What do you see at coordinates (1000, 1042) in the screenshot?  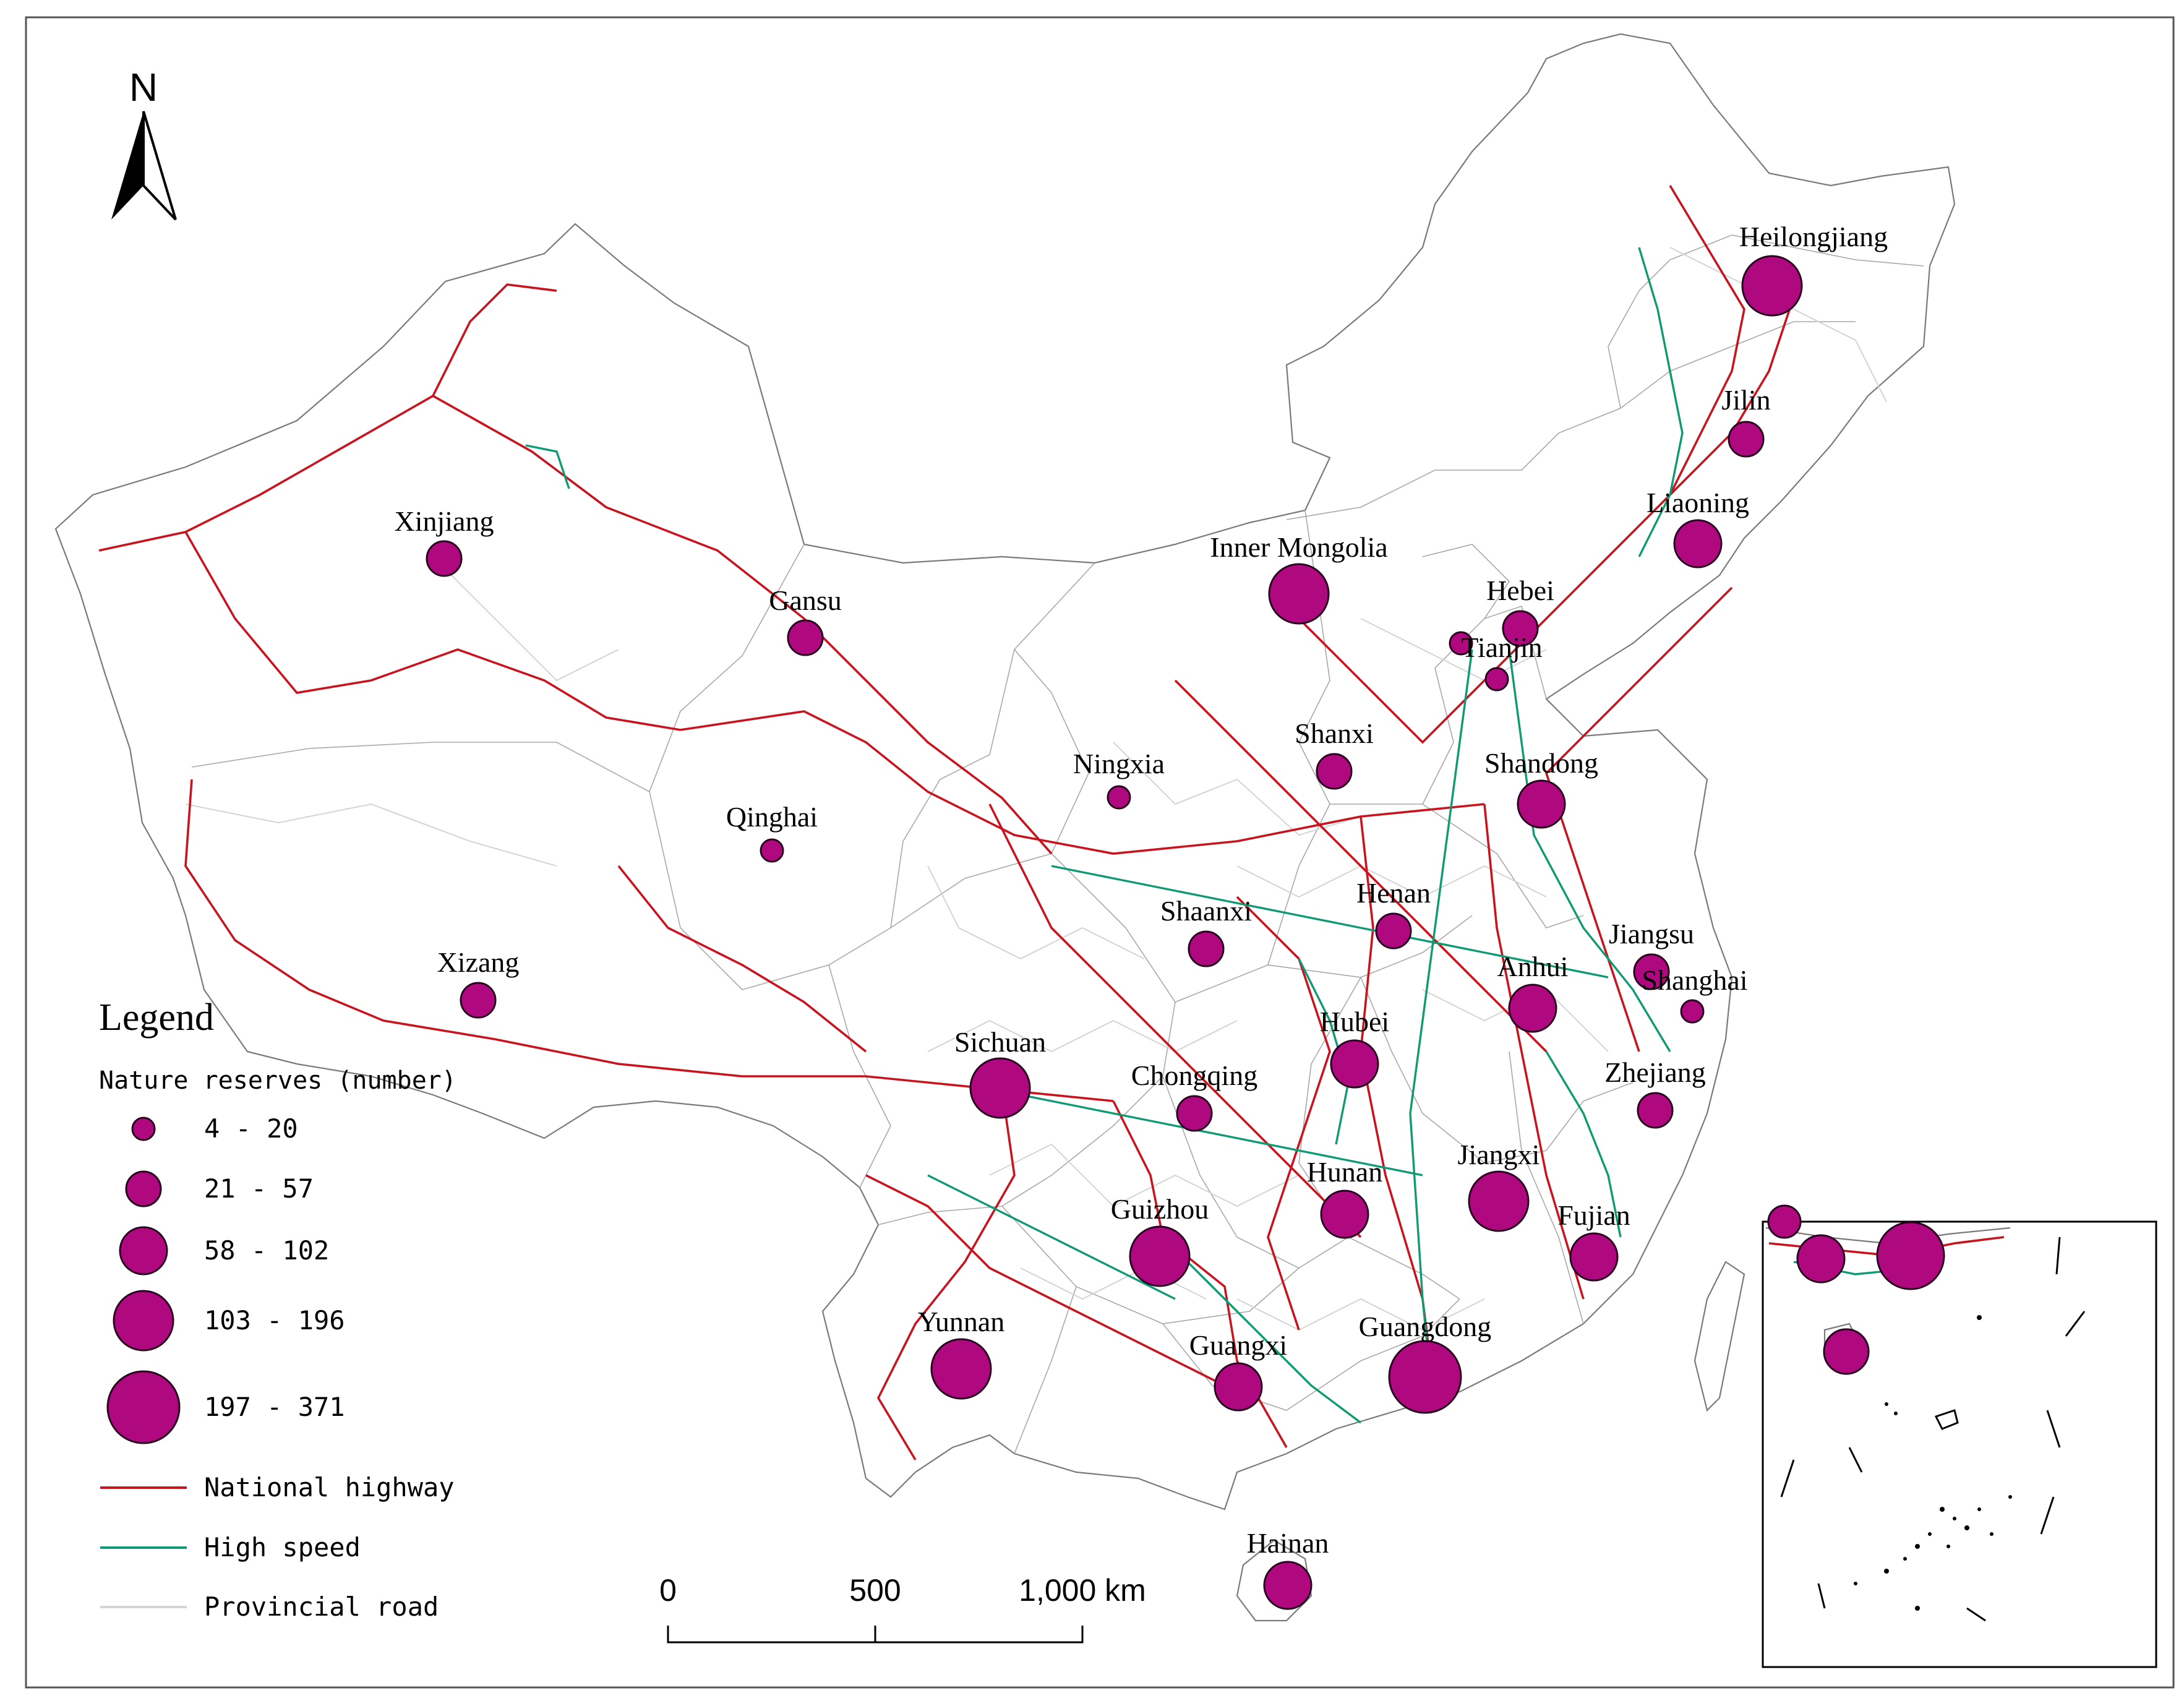 I see `province-label-sichuan: Sichuan` at bounding box center [1000, 1042].